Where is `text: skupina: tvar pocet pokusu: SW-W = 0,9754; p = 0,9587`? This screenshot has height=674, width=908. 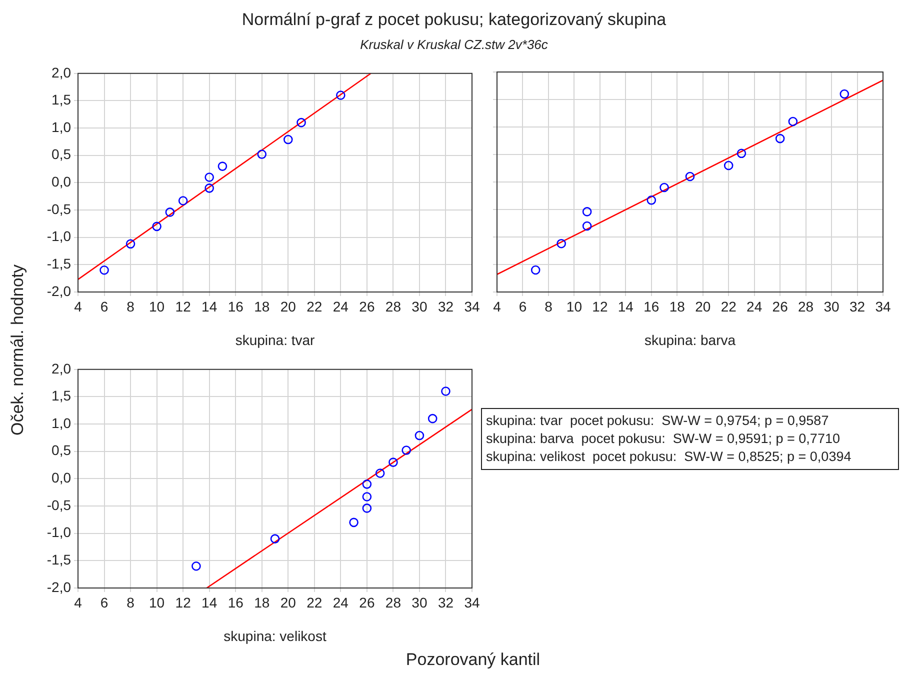 text: skupina: tvar pocet pokusu: SW-W = 0,9754; p = 0,9587 is located at coordinates (658, 421).